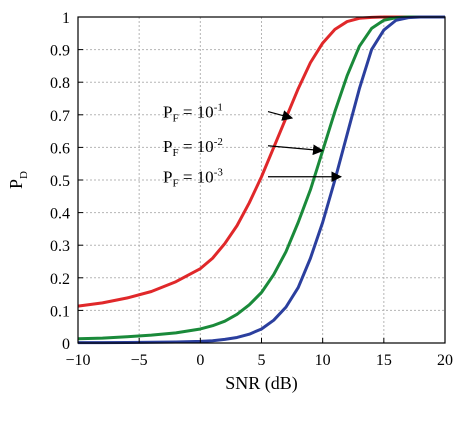 This screenshot has height=437, width=474. Describe the element at coordinates (60, 181) in the screenshot. I see `y-tick-label: 0.5` at that location.